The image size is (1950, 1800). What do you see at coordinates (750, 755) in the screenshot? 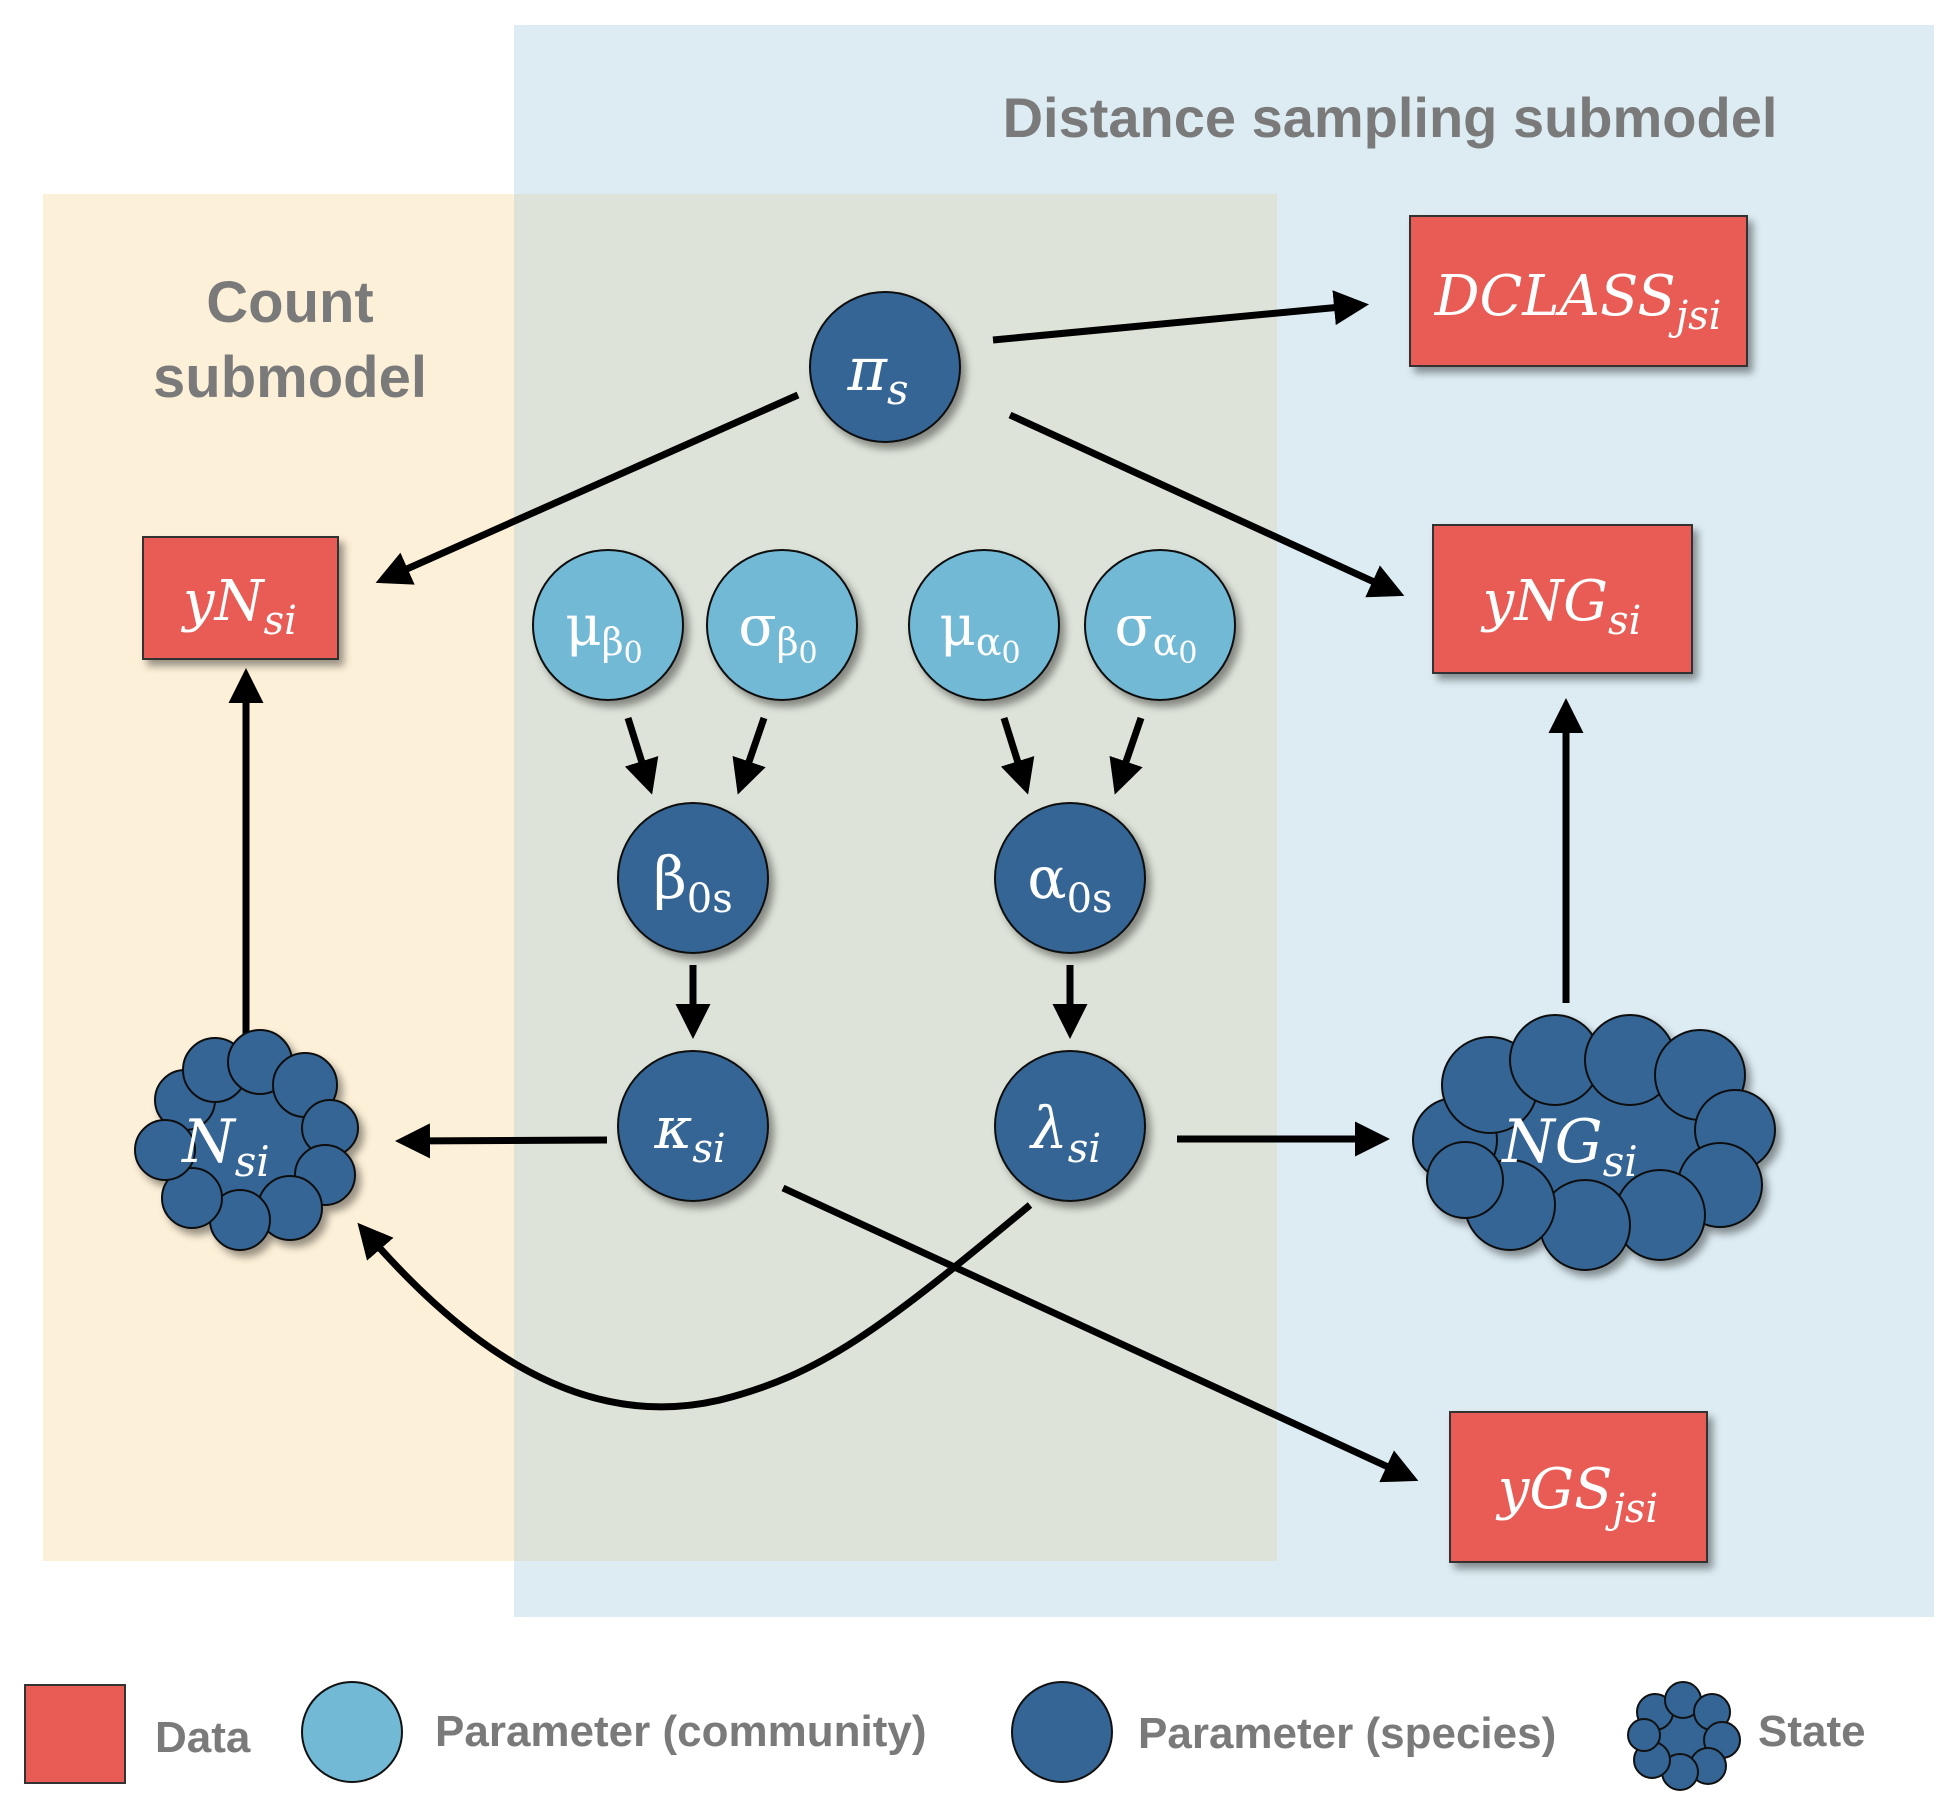
I see `edge-sigmabeta-beta` at bounding box center [750, 755].